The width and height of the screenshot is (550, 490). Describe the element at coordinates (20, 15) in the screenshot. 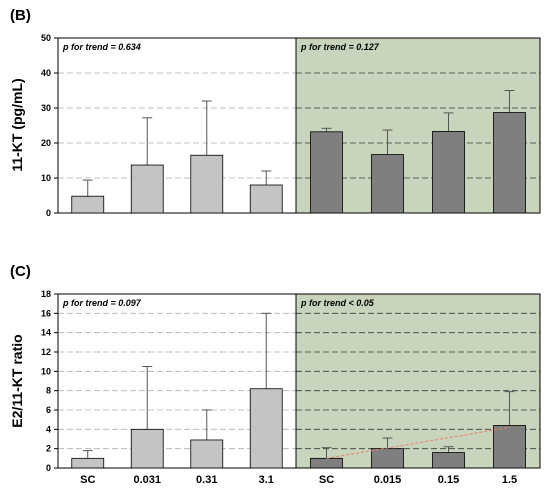

I see `panel-label: (B)` at that location.